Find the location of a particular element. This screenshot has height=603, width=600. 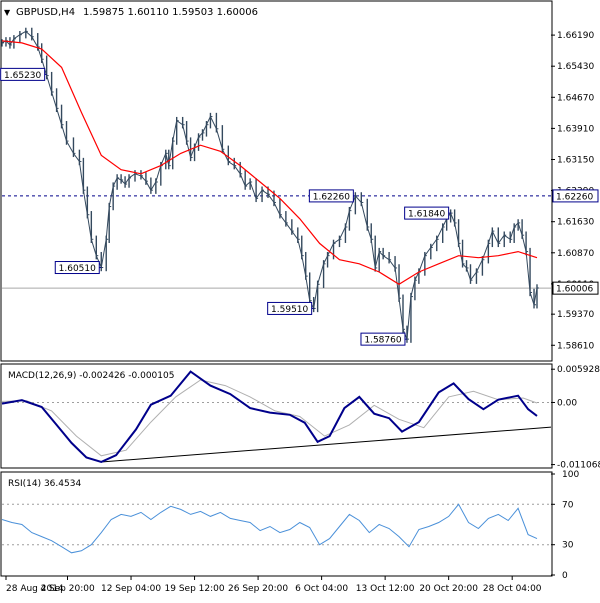

price-ytick-label: 1.60870 is located at coordinates (575, 254).